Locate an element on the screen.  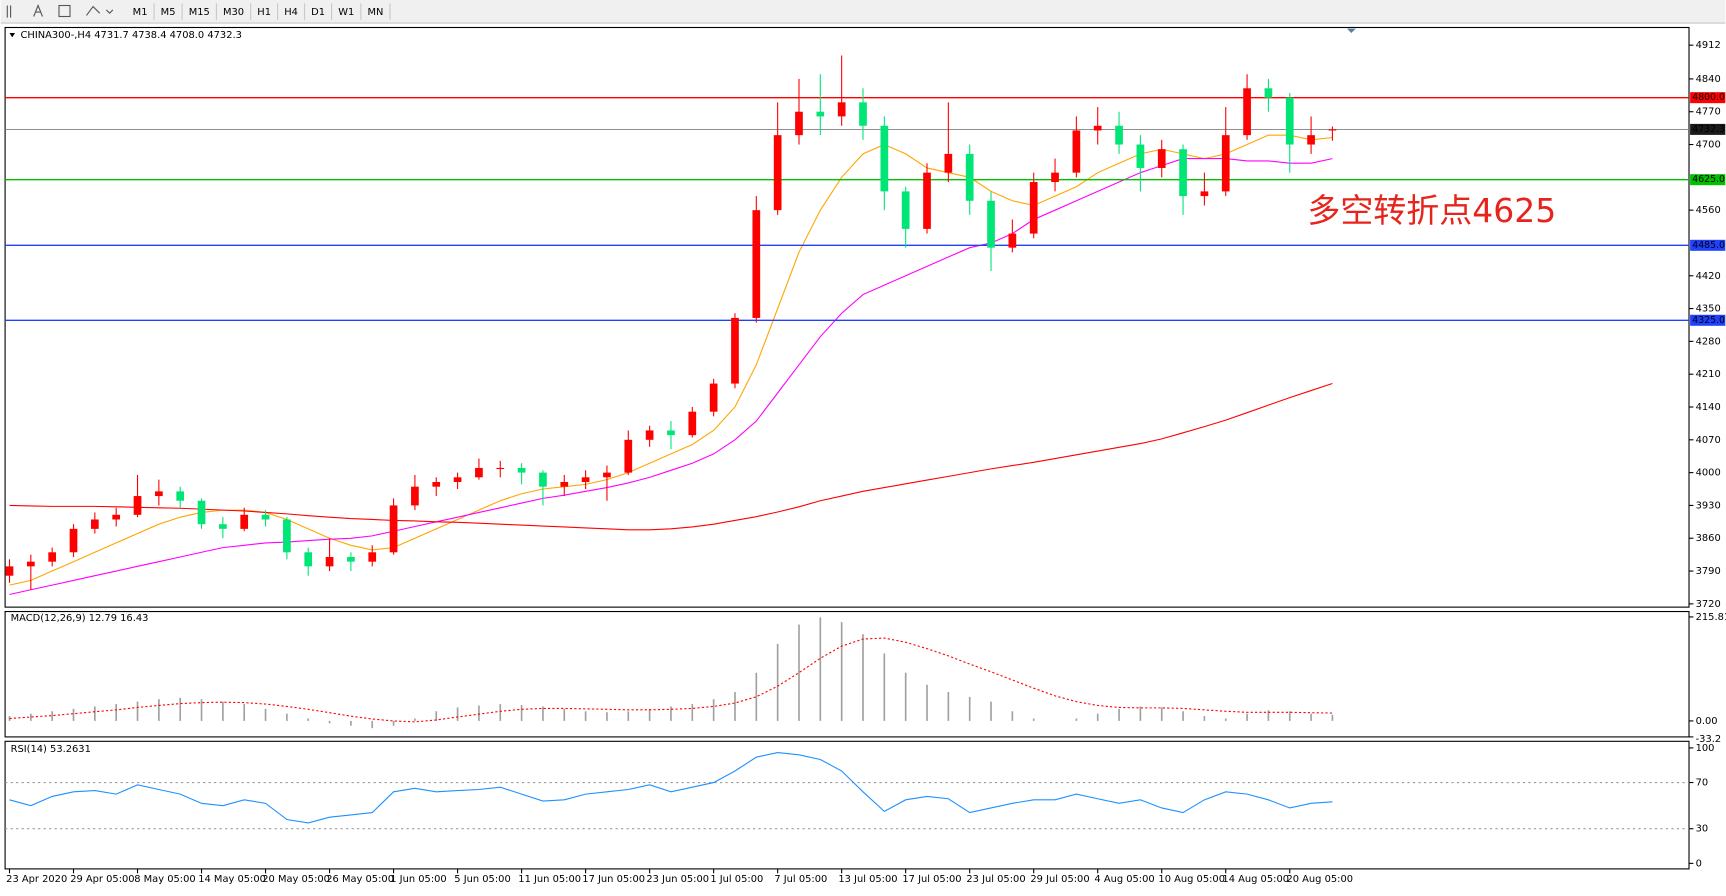
annotation: 多空转折点4625 is located at coordinates (1431, 210).